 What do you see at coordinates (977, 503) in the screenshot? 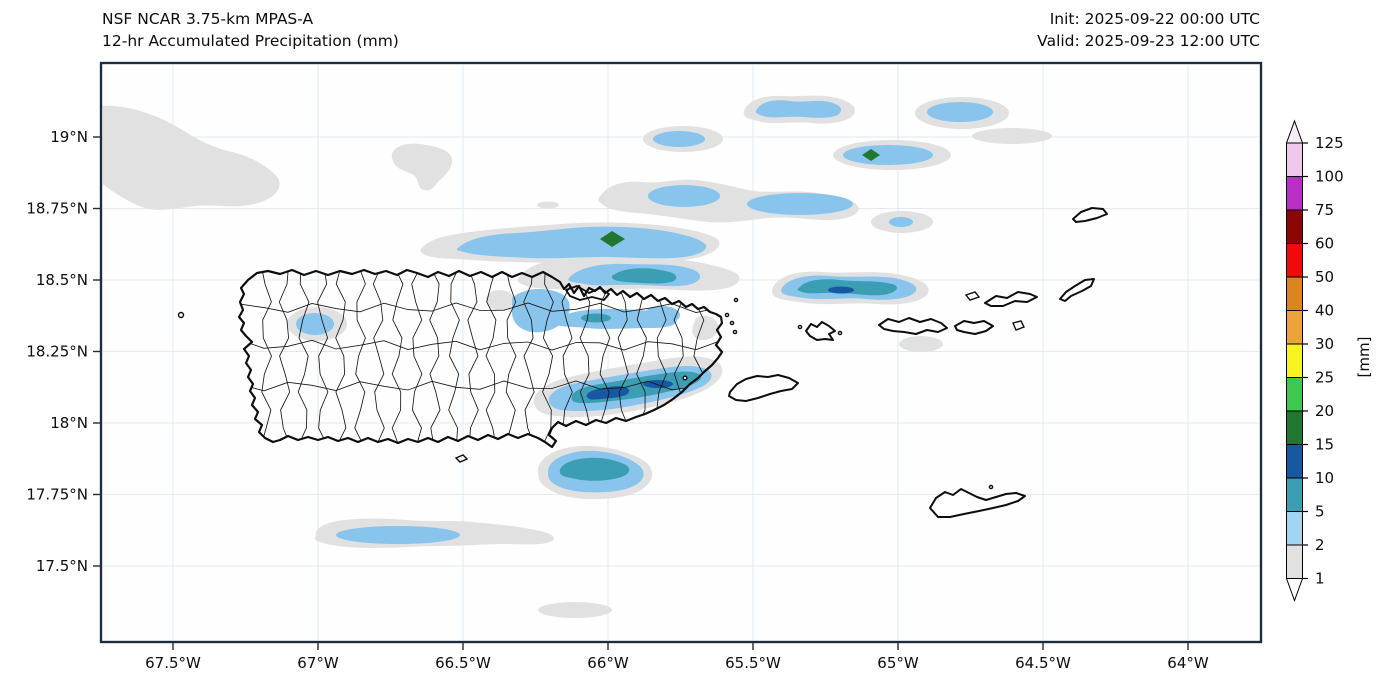
I see `st-croix-island` at bounding box center [977, 503].